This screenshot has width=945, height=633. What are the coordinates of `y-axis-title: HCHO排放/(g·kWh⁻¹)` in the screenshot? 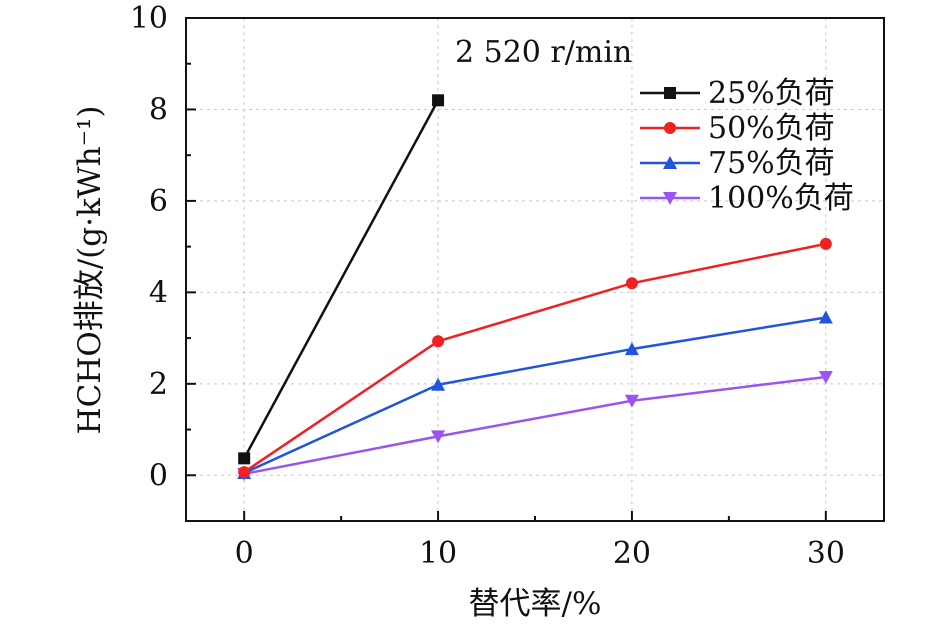 It's located at (90, 270).